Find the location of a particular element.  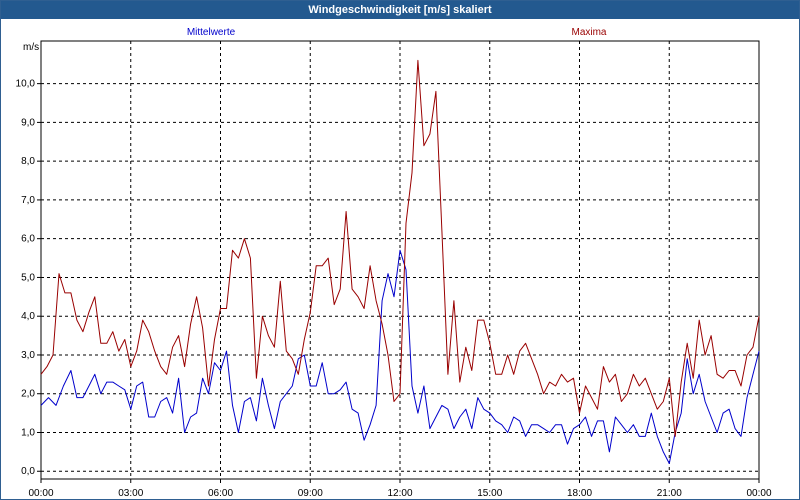

y-tick-label: 1,0 is located at coordinates (28, 432).